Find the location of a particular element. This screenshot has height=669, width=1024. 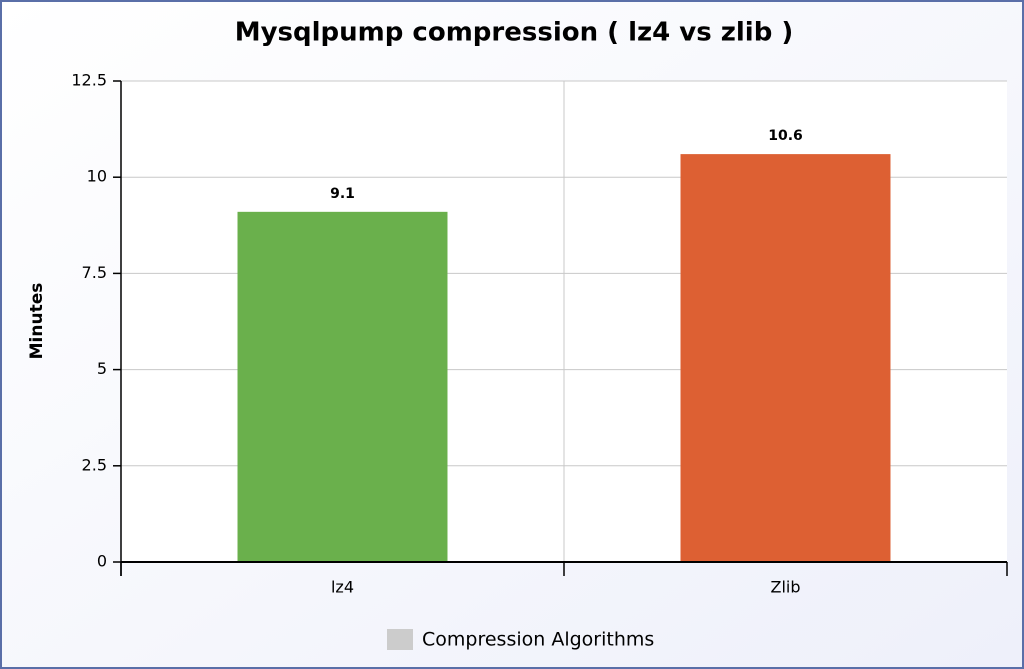

y-tick-label: 2.5 is located at coordinates (94, 464).